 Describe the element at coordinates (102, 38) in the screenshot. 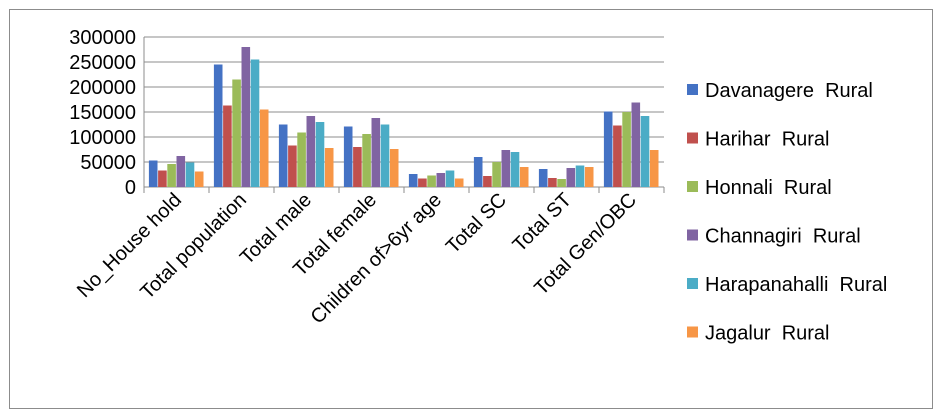

I see `y-tick-label: 300000` at that location.